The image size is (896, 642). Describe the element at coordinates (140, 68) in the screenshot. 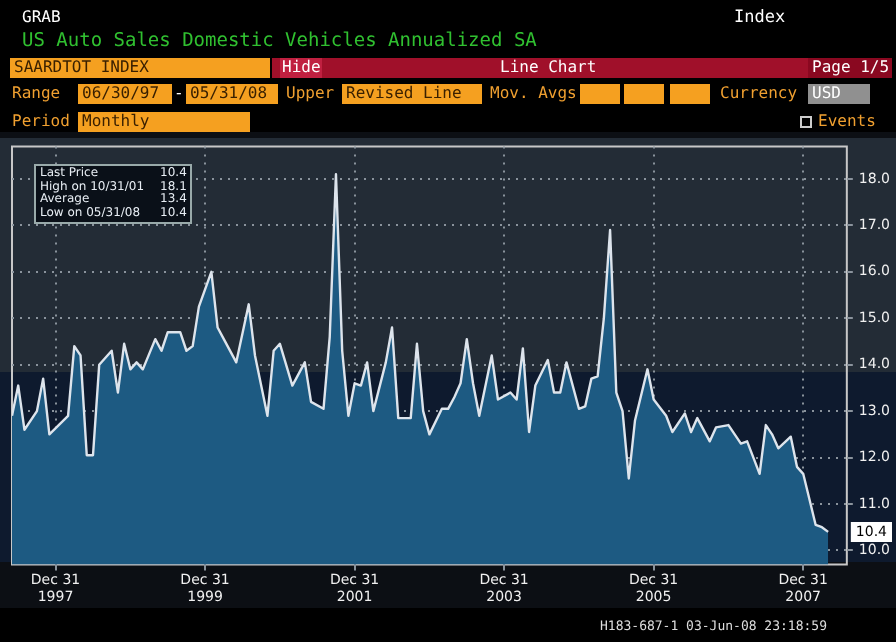

I see `text: SAARDTOT INDEX` at that location.